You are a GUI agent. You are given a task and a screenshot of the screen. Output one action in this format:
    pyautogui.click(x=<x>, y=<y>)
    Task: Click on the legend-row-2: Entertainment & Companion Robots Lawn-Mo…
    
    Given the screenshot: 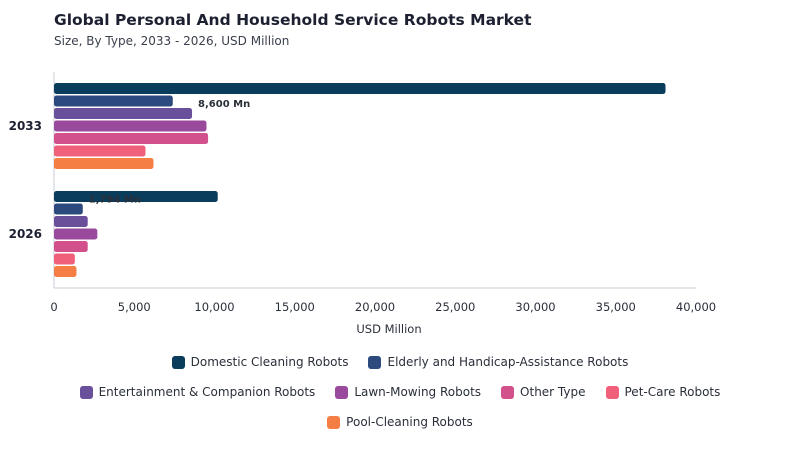 What is the action you would take?
    pyautogui.click(x=400, y=392)
    